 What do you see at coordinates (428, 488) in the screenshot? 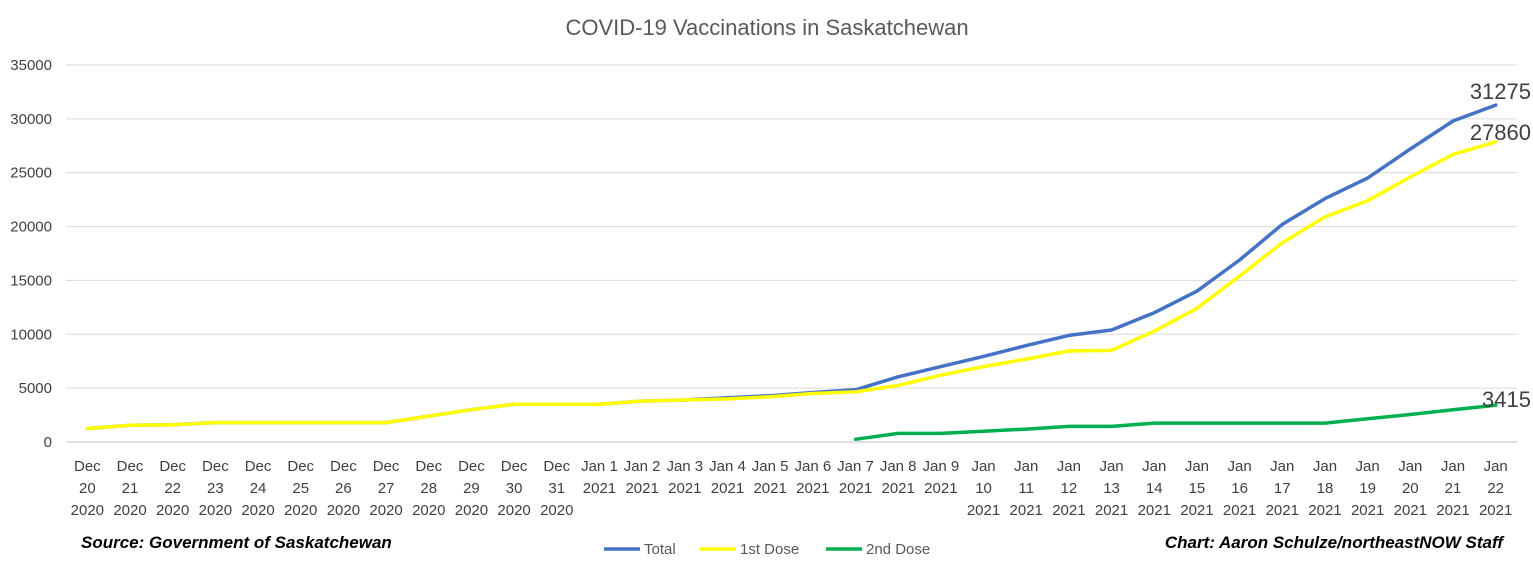
I see `x-tick-label: Dec 28 2020` at bounding box center [428, 488].